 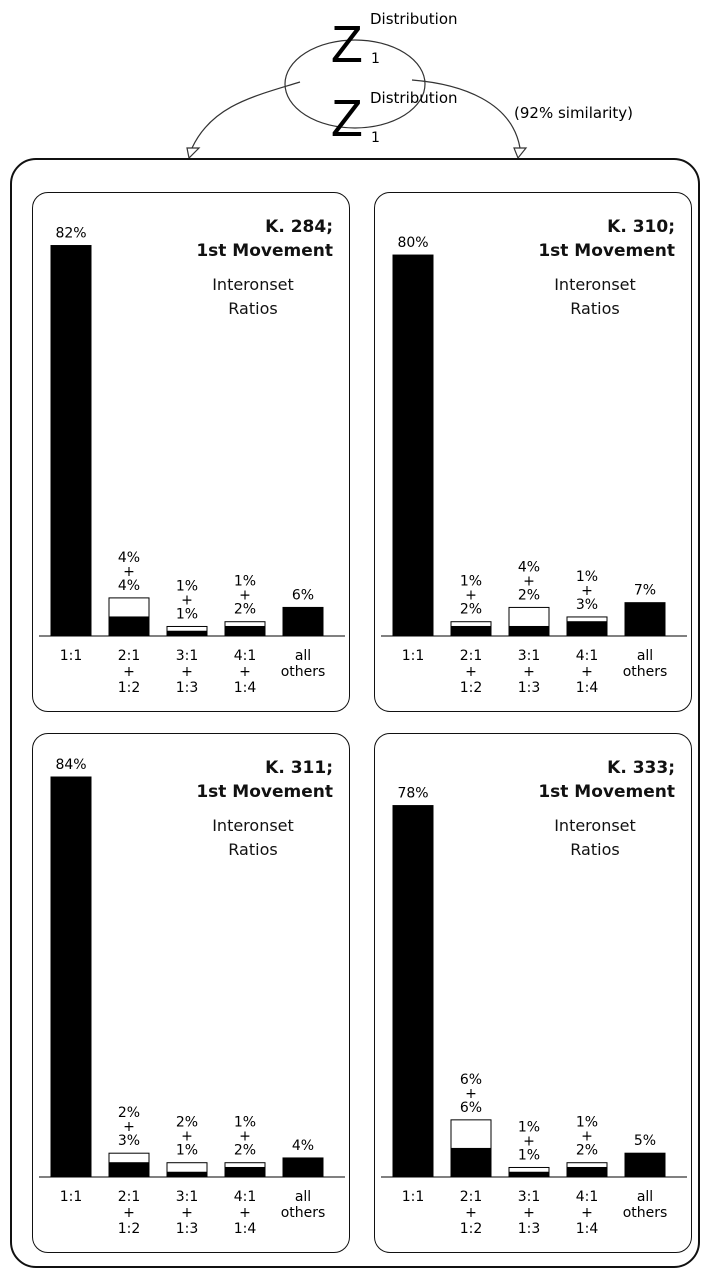 I want to click on chart-subtitle-line2: Ratios, so click(x=253, y=308).